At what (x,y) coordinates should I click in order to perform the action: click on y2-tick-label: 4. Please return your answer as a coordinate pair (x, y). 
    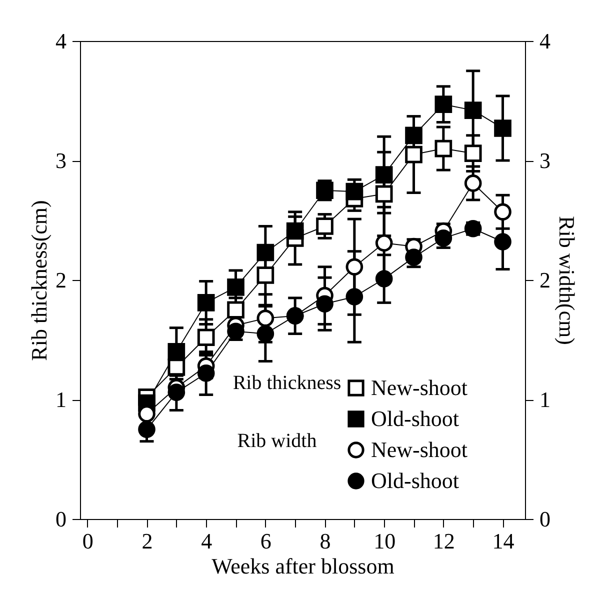
    Looking at the image, I should click on (545, 41).